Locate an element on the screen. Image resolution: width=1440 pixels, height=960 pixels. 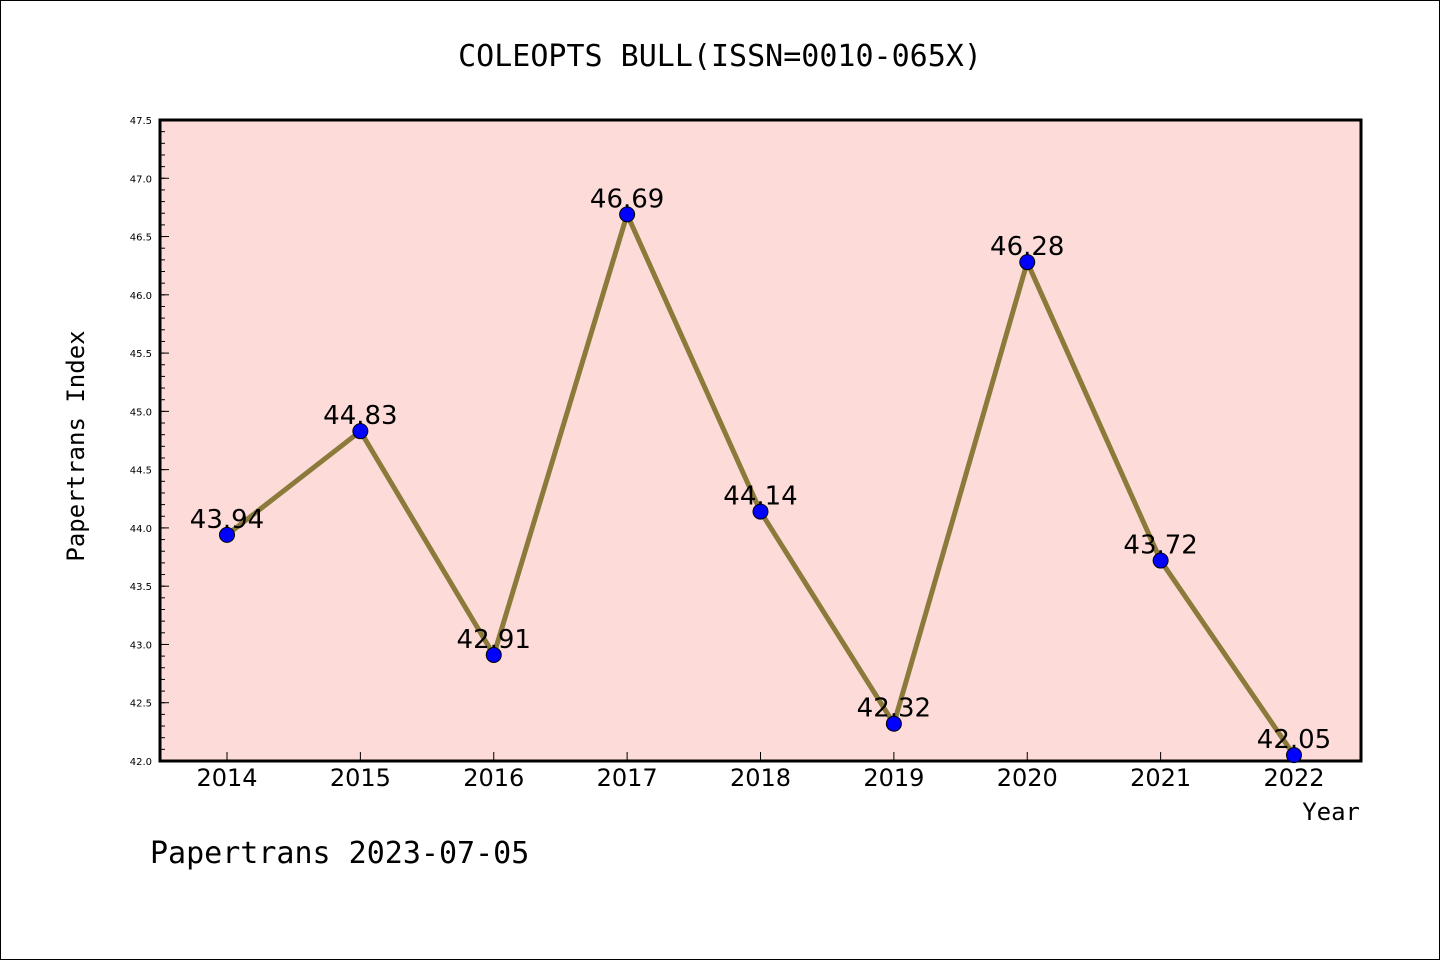
y-tick-label: 42.0 is located at coordinates (141, 762).